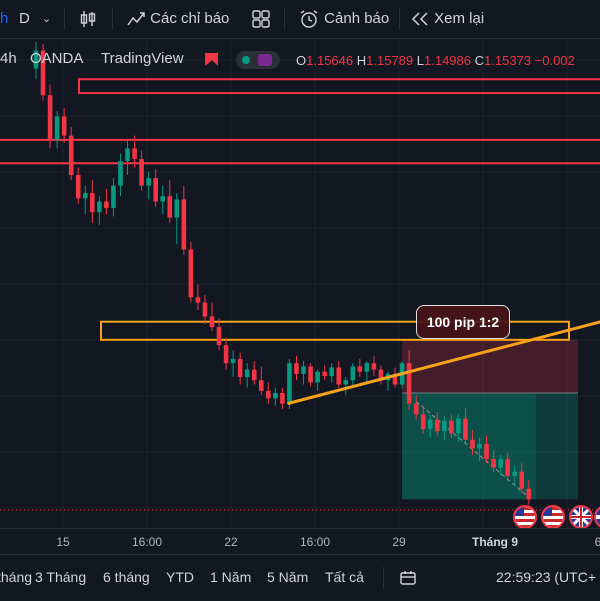 The height and width of the screenshot is (601, 600). I want to click on bookmark-icon, so click(211, 59).